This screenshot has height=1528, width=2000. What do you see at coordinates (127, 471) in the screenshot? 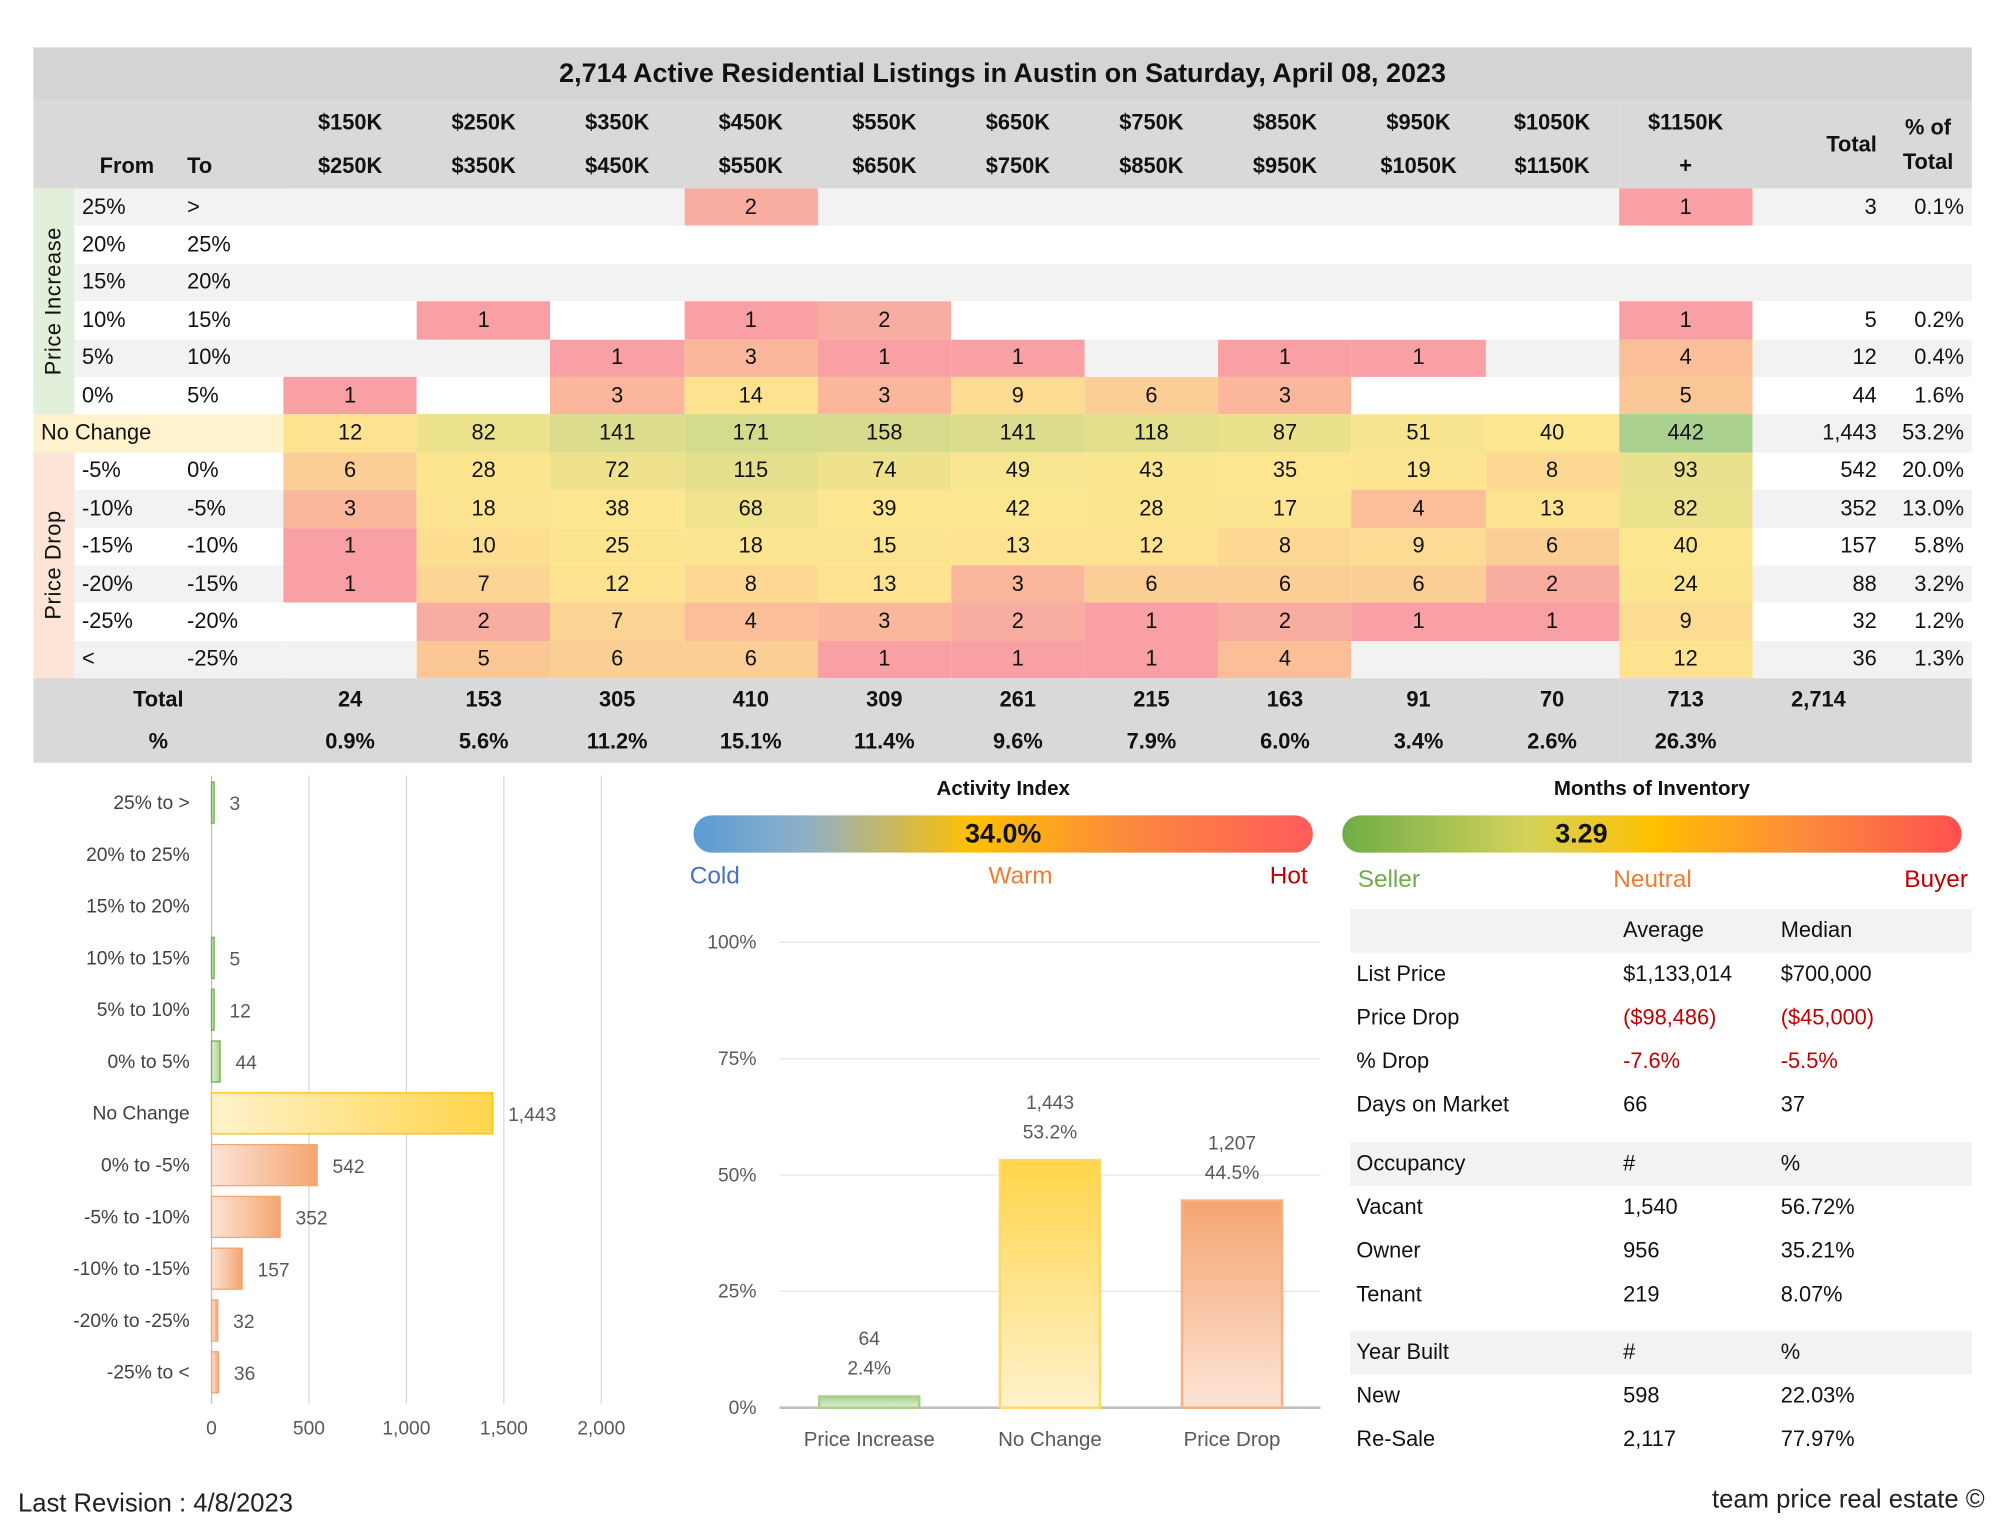
I see `from-value: -5%` at bounding box center [127, 471].